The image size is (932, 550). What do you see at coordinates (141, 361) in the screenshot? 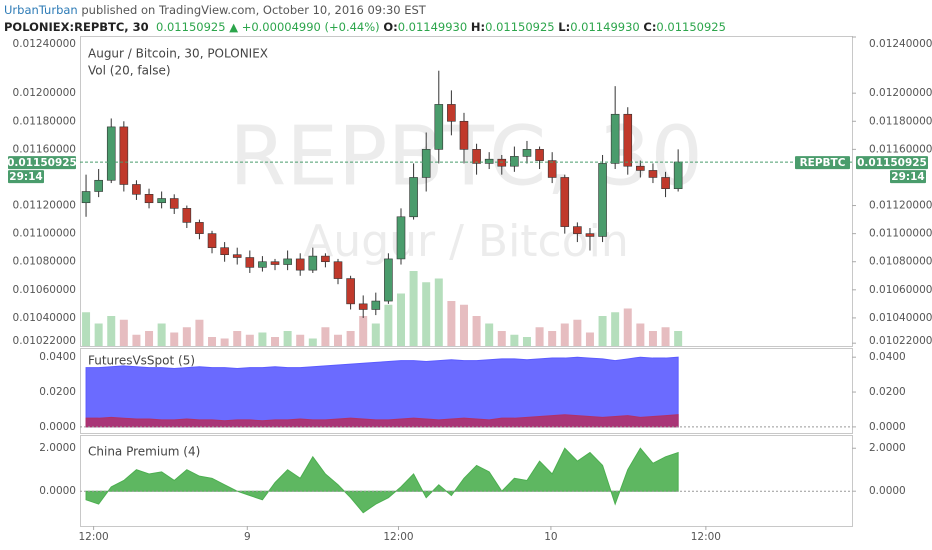
I see `futures-legend: FuturesVsSpot (5)` at bounding box center [141, 361].